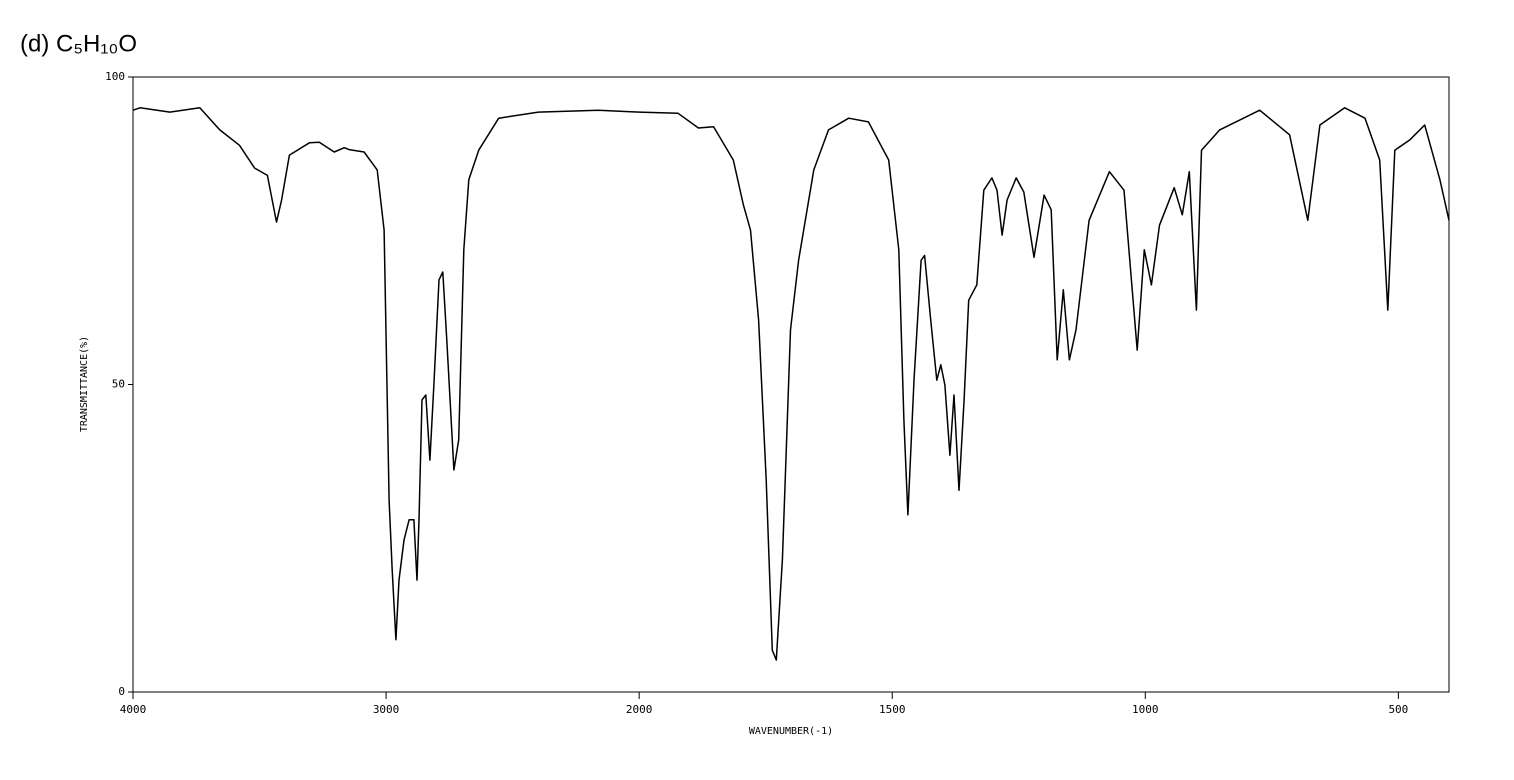 The width and height of the screenshot is (1514, 780). I want to click on x-tick-label: 2000, so click(639, 709).